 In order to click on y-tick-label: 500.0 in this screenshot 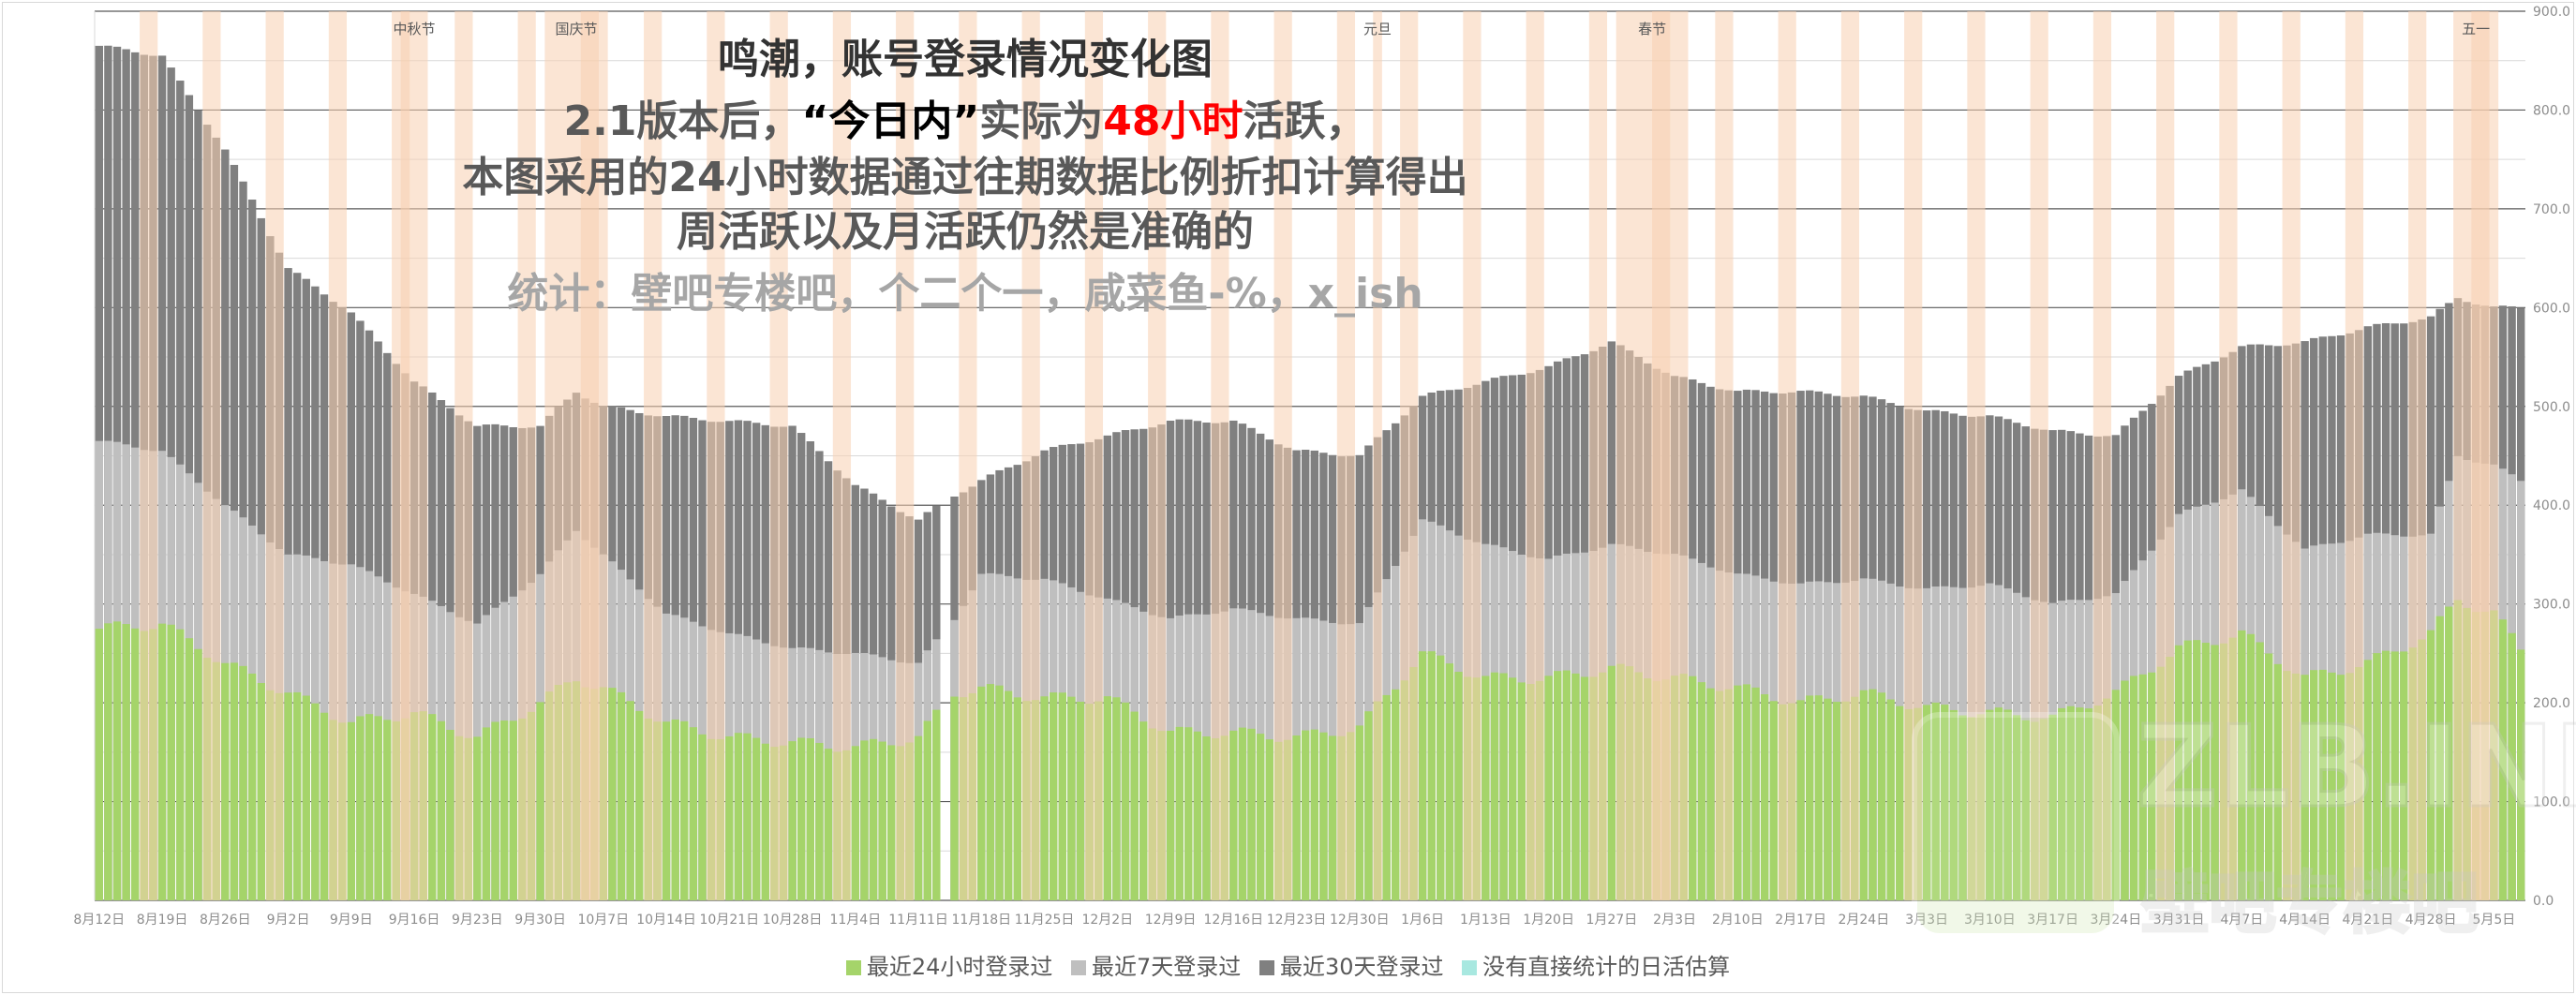, I will do `click(2551, 407)`.